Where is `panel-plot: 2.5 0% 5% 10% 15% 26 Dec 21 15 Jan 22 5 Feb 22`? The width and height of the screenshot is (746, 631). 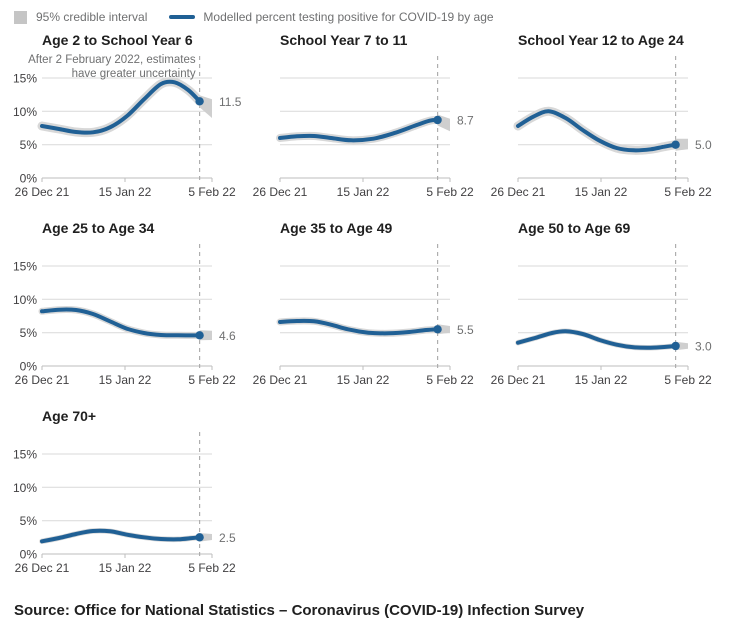
panel-plot: 2.5 0% 5% 10% 15% 26 Dec 21 15 Jan 22 5 Feb 22 is located at coordinates (124, 503).